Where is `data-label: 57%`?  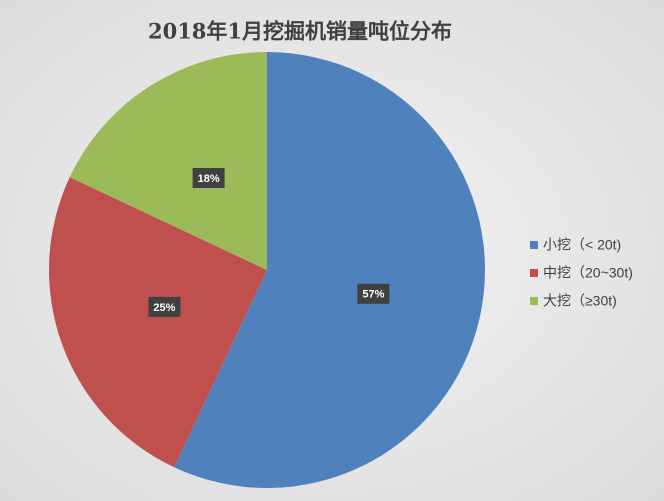
data-label: 57% is located at coordinates (373, 295).